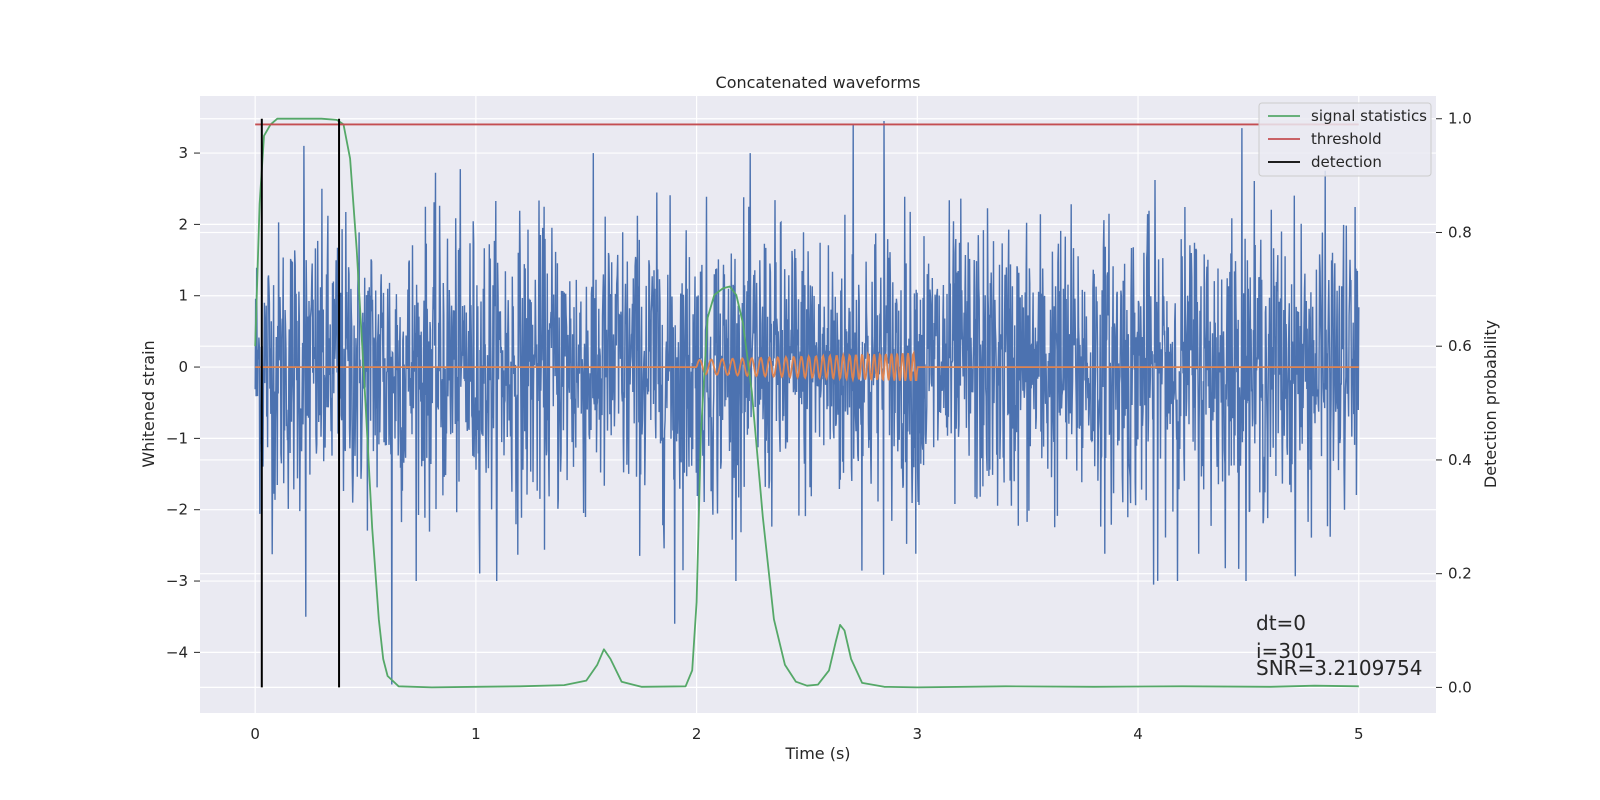 Image resolution: width=1600 pixels, height=800 pixels. I want to click on y-axis-ticks: 3 2 1 0 −1 −2 −3 −4, so click(183, 402).